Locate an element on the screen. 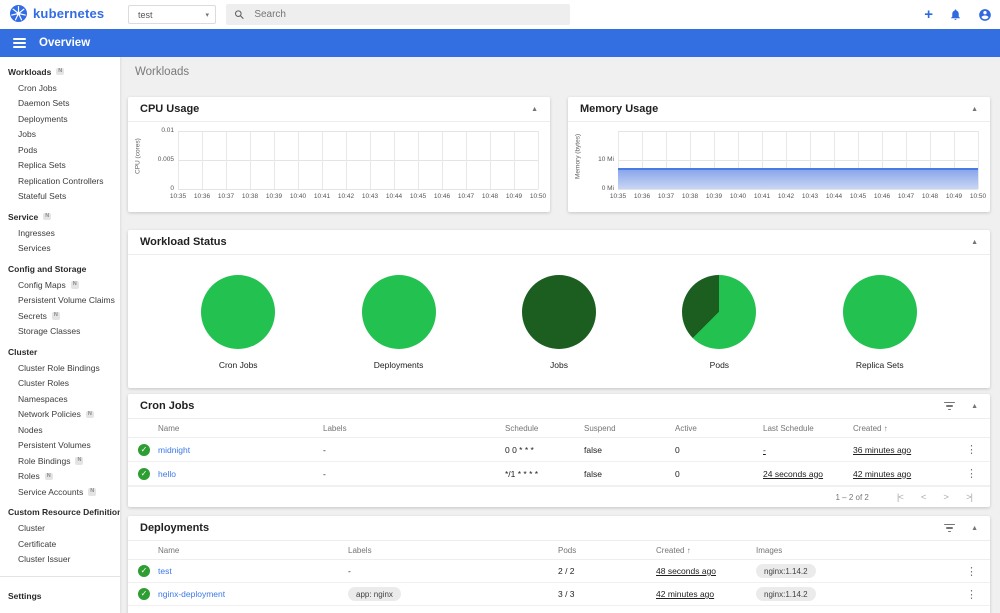 The width and height of the screenshot is (1000, 613). sidebar-item-pods: Pods is located at coordinates (60, 150).